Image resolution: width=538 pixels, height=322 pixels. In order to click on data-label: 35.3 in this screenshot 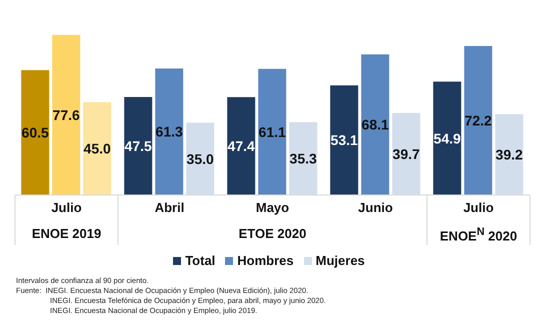, I will do `click(304, 158)`.